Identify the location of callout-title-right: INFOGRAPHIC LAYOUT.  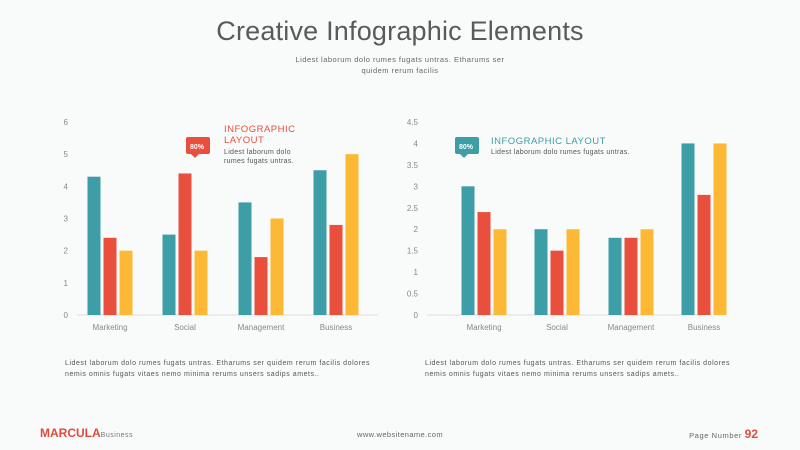
(548, 141).